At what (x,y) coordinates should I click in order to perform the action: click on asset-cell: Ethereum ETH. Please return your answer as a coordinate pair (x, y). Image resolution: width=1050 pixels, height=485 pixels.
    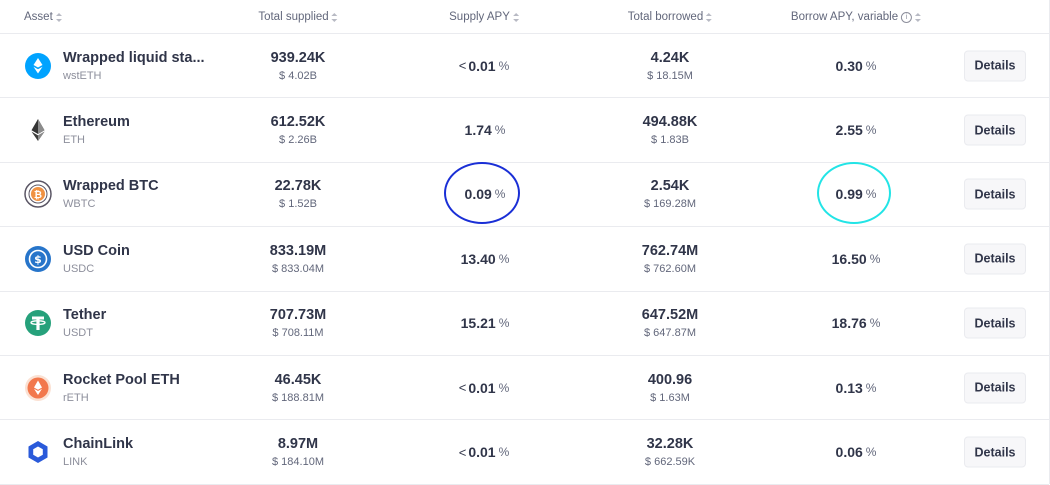
    Looking at the image, I should click on (77, 129).